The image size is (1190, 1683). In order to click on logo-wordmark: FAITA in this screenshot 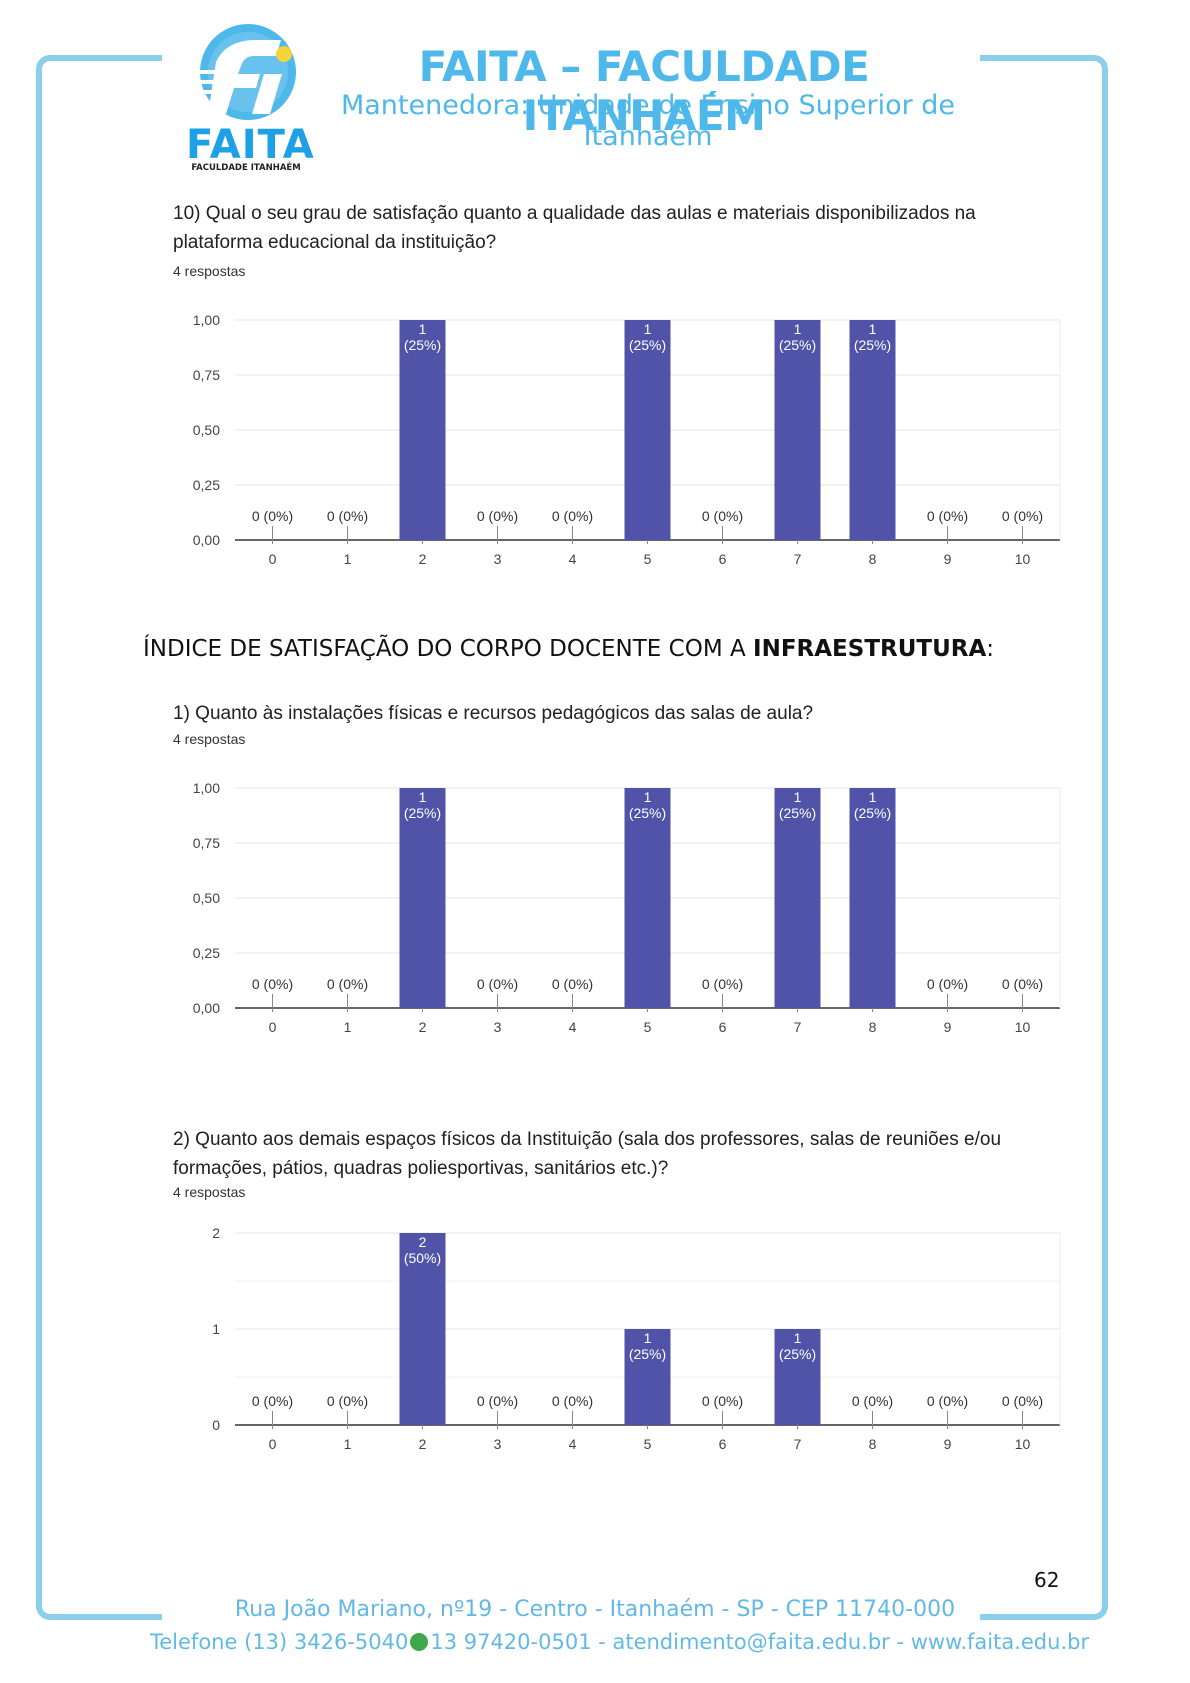, I will do `click(250, 145)`.